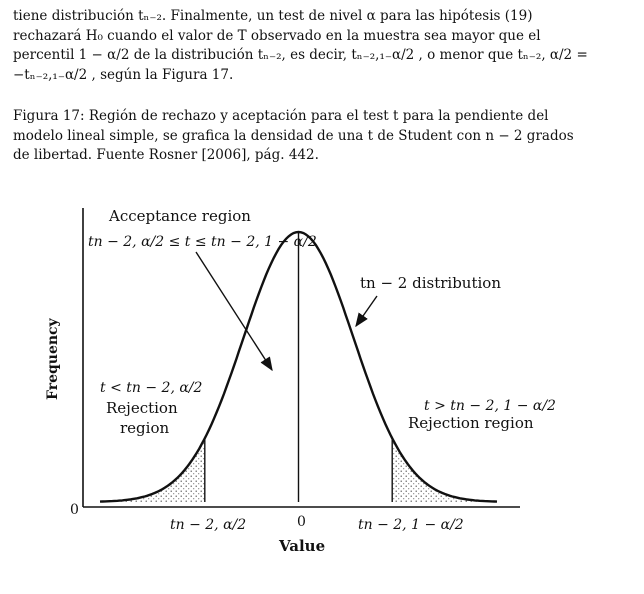 Image resolution: width=644 pixels, height=594 pixels. I want to click on acceptance-region-formula: tn − 2, α/2 ≤ t ≤ tn − 2, 1 − α/2, so click(202, 242).